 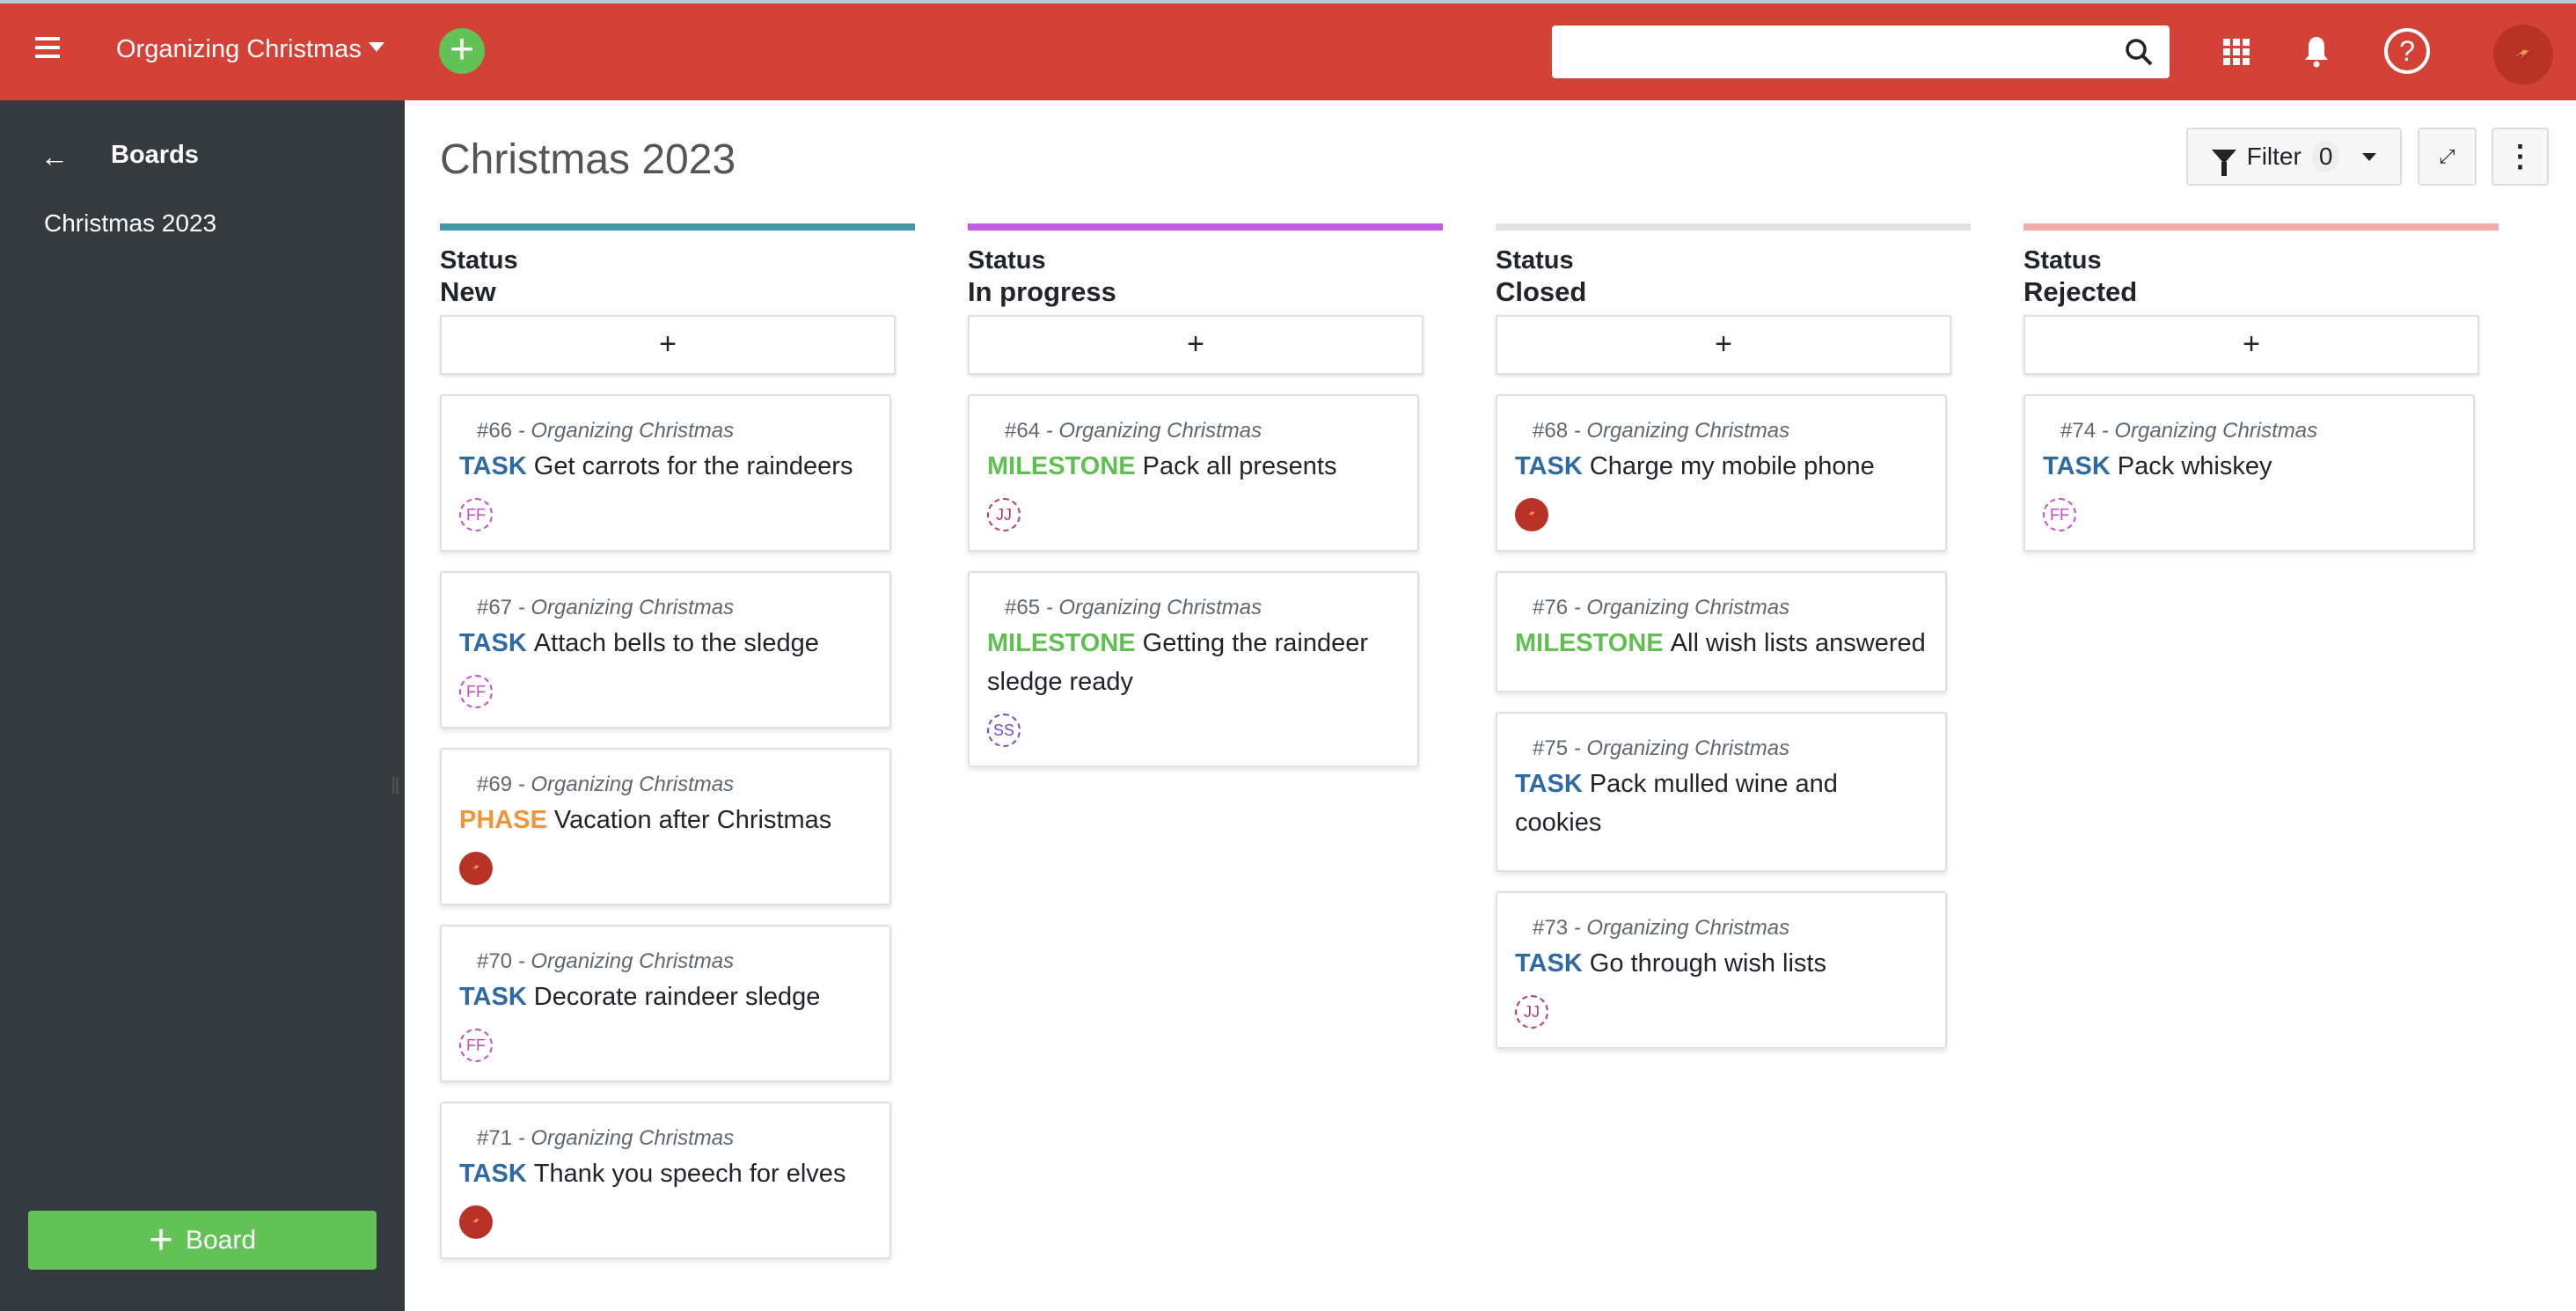 What do you see at coordinates (2080, 291) in the screenshot?
I see `column-status-name: Rejected` at bounding box center [2080, 291].